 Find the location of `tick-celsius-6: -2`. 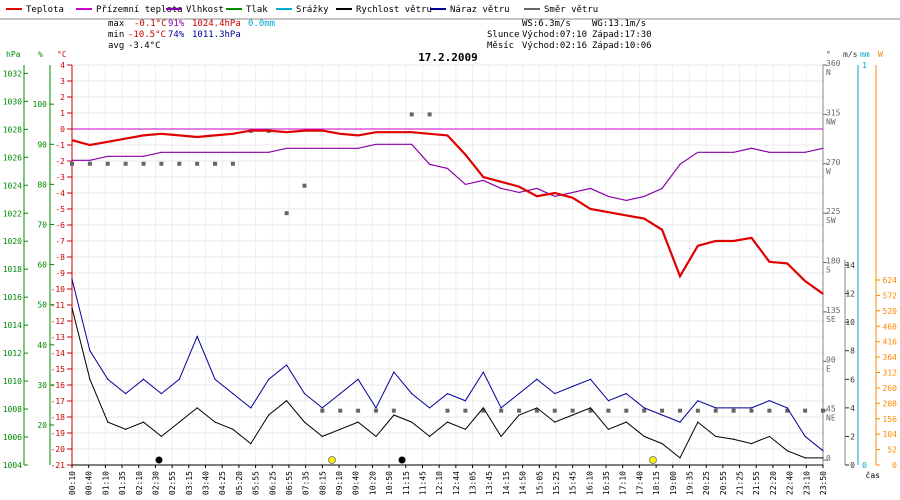

tick-celsius-6: -2 is located at coordinates (60, 161).